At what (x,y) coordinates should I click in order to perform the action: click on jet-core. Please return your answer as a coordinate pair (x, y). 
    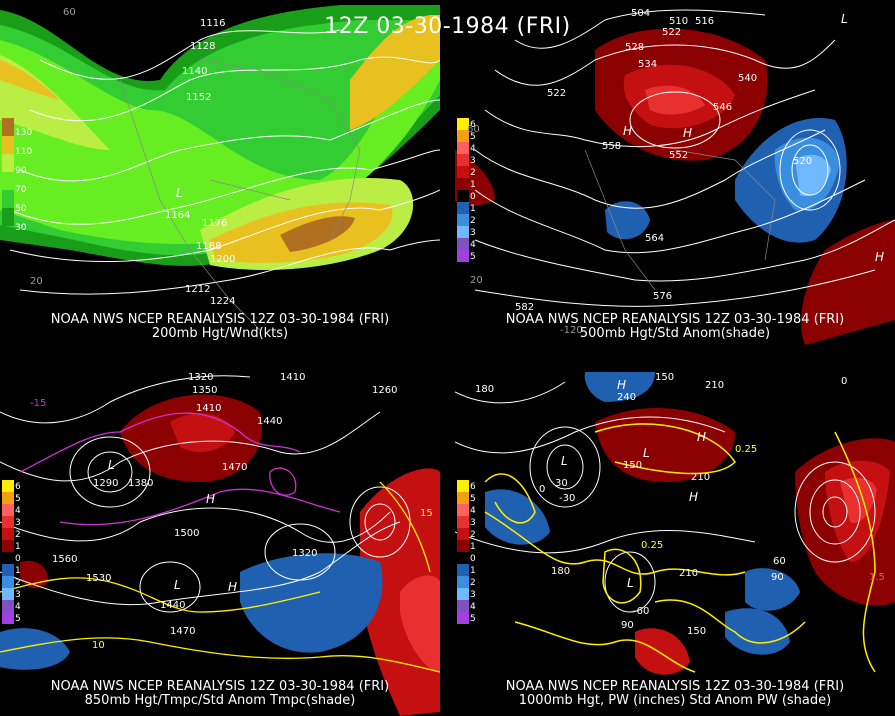
    Looking at the image, I should click on (317, 234).